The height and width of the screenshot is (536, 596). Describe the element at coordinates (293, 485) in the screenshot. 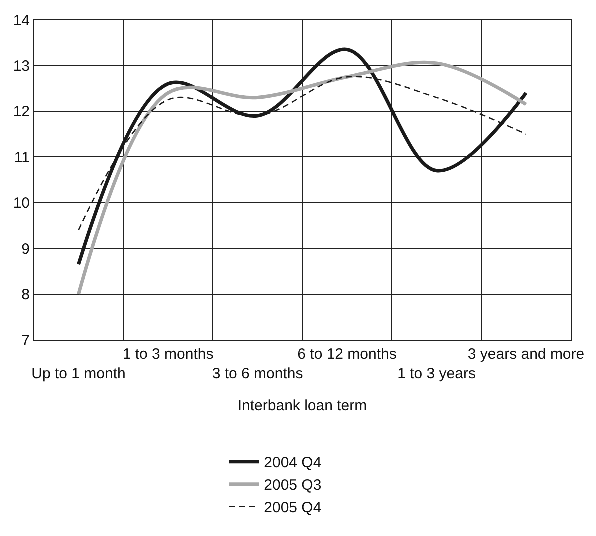

I see `legend-label: 2005 Q3` at that location.